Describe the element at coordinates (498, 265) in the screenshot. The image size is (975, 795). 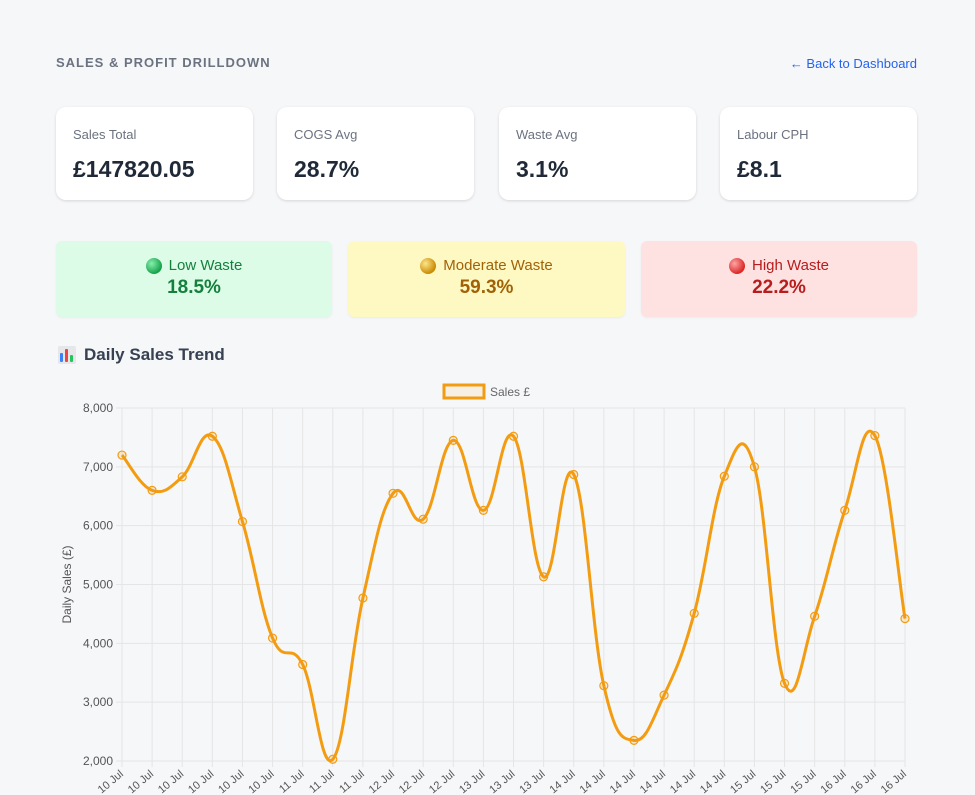
I see `waste-band-label: Moderate Waste` at that location.